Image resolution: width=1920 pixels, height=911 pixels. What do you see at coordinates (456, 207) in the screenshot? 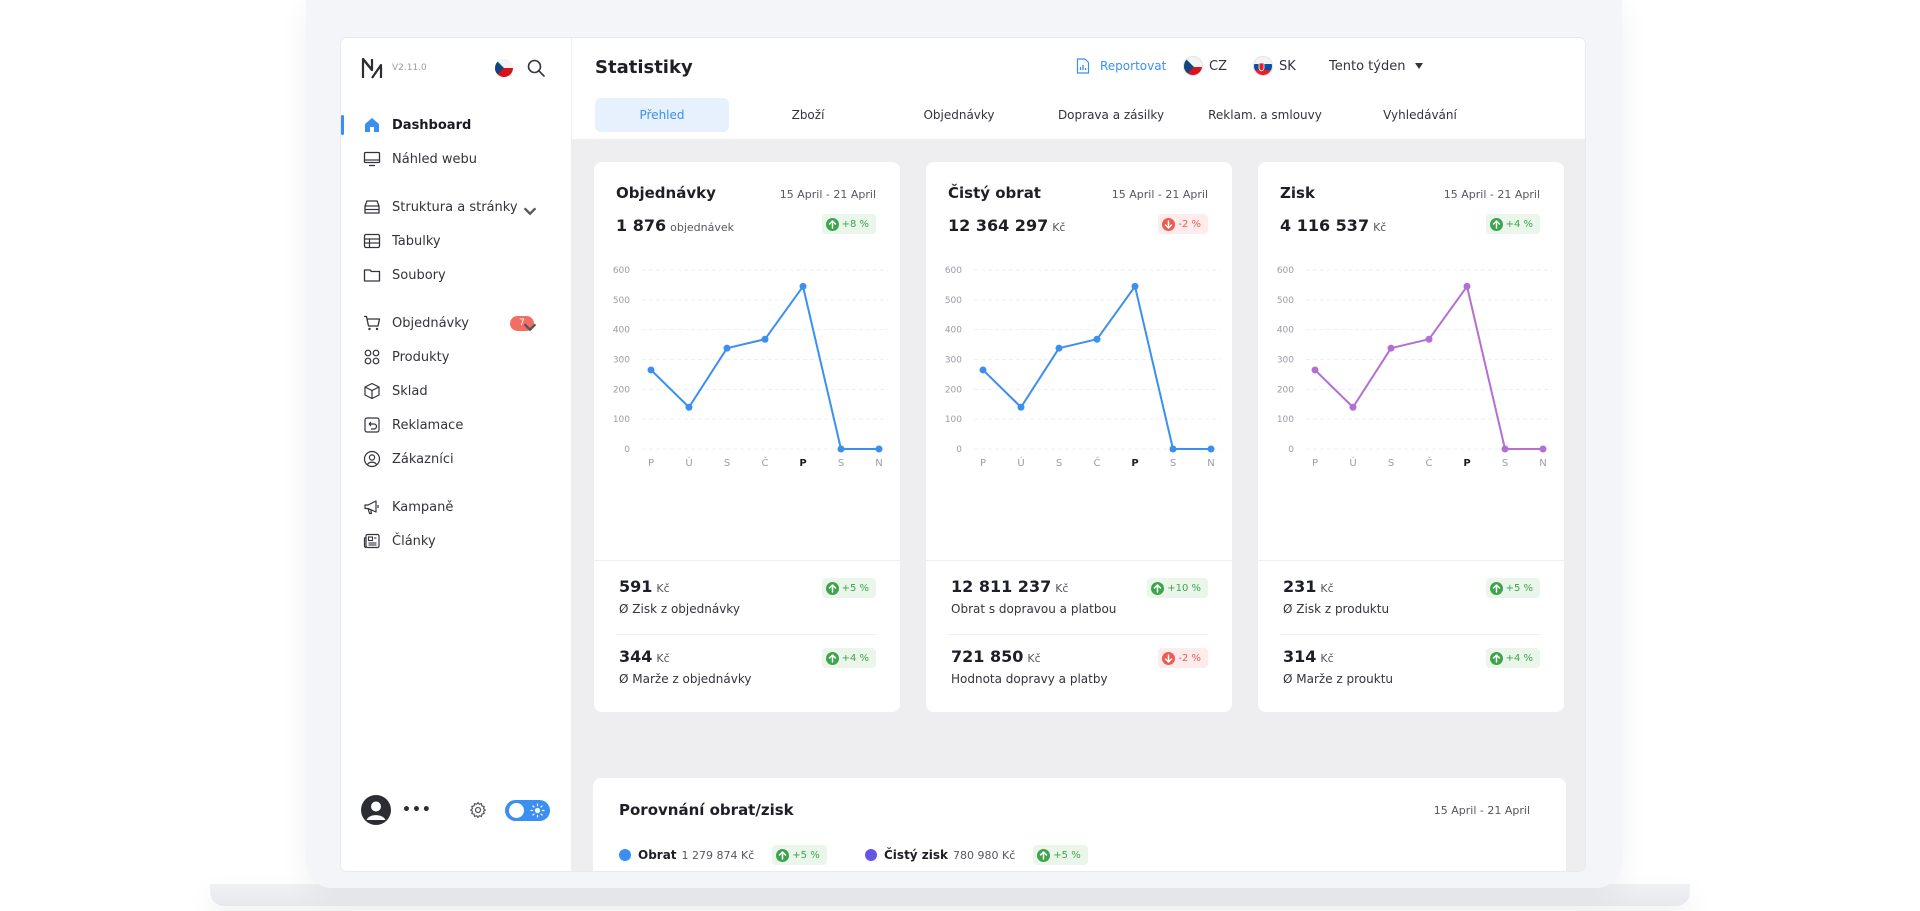
I see `sidebar-item-struktura: Struktura a stránky` at bounding box center [456, 207].